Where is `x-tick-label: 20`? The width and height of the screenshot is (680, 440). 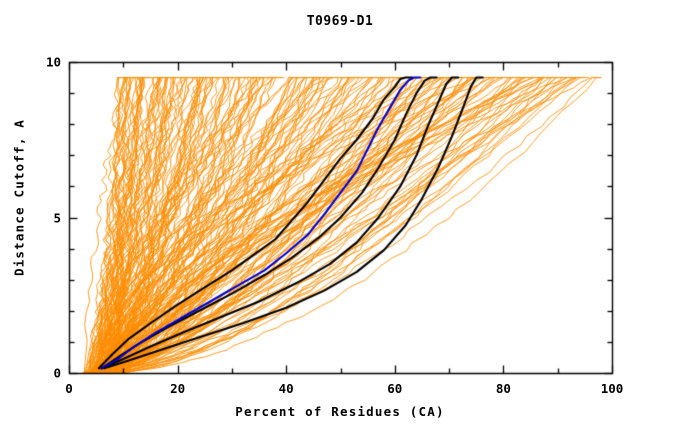
x-tick-label: 20 is located at coordinates (178, 388).